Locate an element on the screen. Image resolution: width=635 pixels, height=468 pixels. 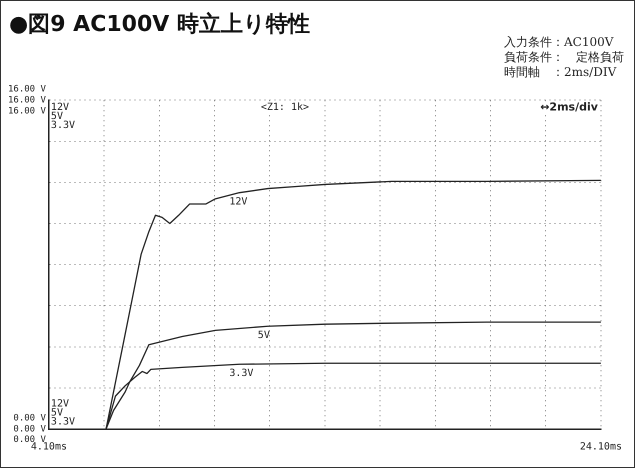
annotation: <Z1: 1k> is located at coordinates (285, 107).